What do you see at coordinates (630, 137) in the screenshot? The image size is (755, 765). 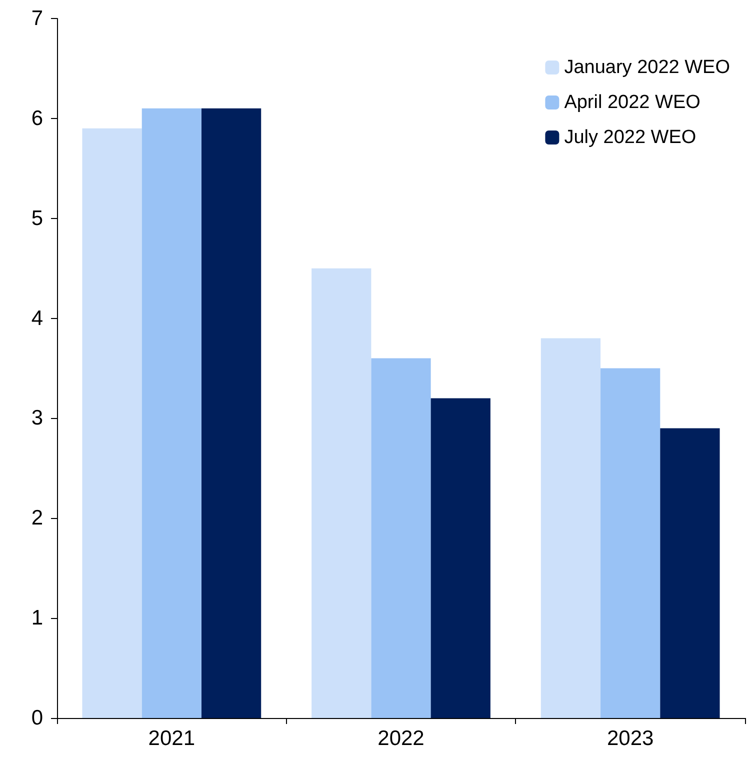 I see `legend-label: July 2022 WEO` at bounding box center [630, 137].